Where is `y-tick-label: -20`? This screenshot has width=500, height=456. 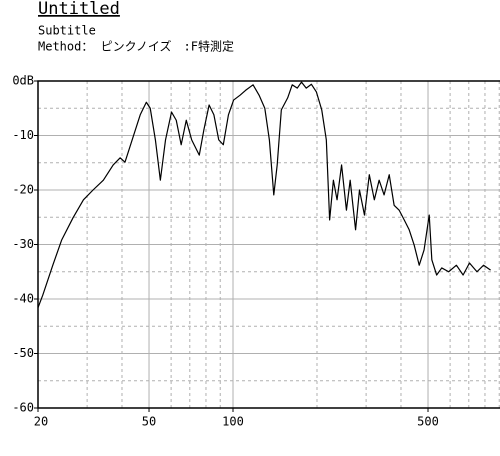 y-tick-label: -20 is located at coordinates (23, 190).